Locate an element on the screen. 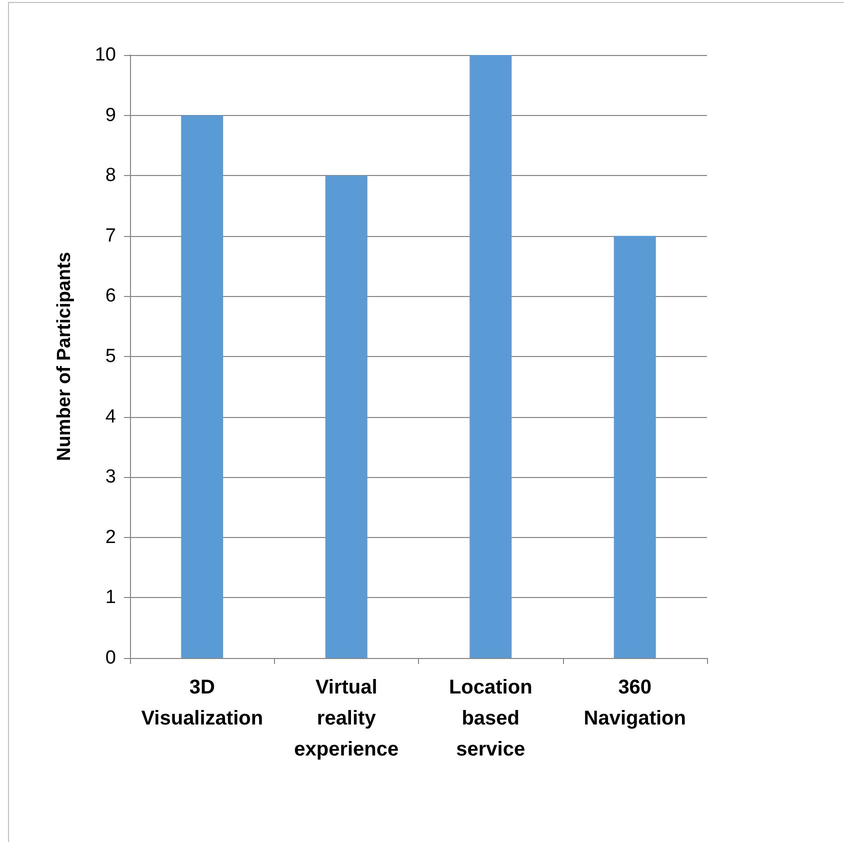 This screenshot has width=844, height=842. y-tick-label: 10 is located at coordinates (105, 55).